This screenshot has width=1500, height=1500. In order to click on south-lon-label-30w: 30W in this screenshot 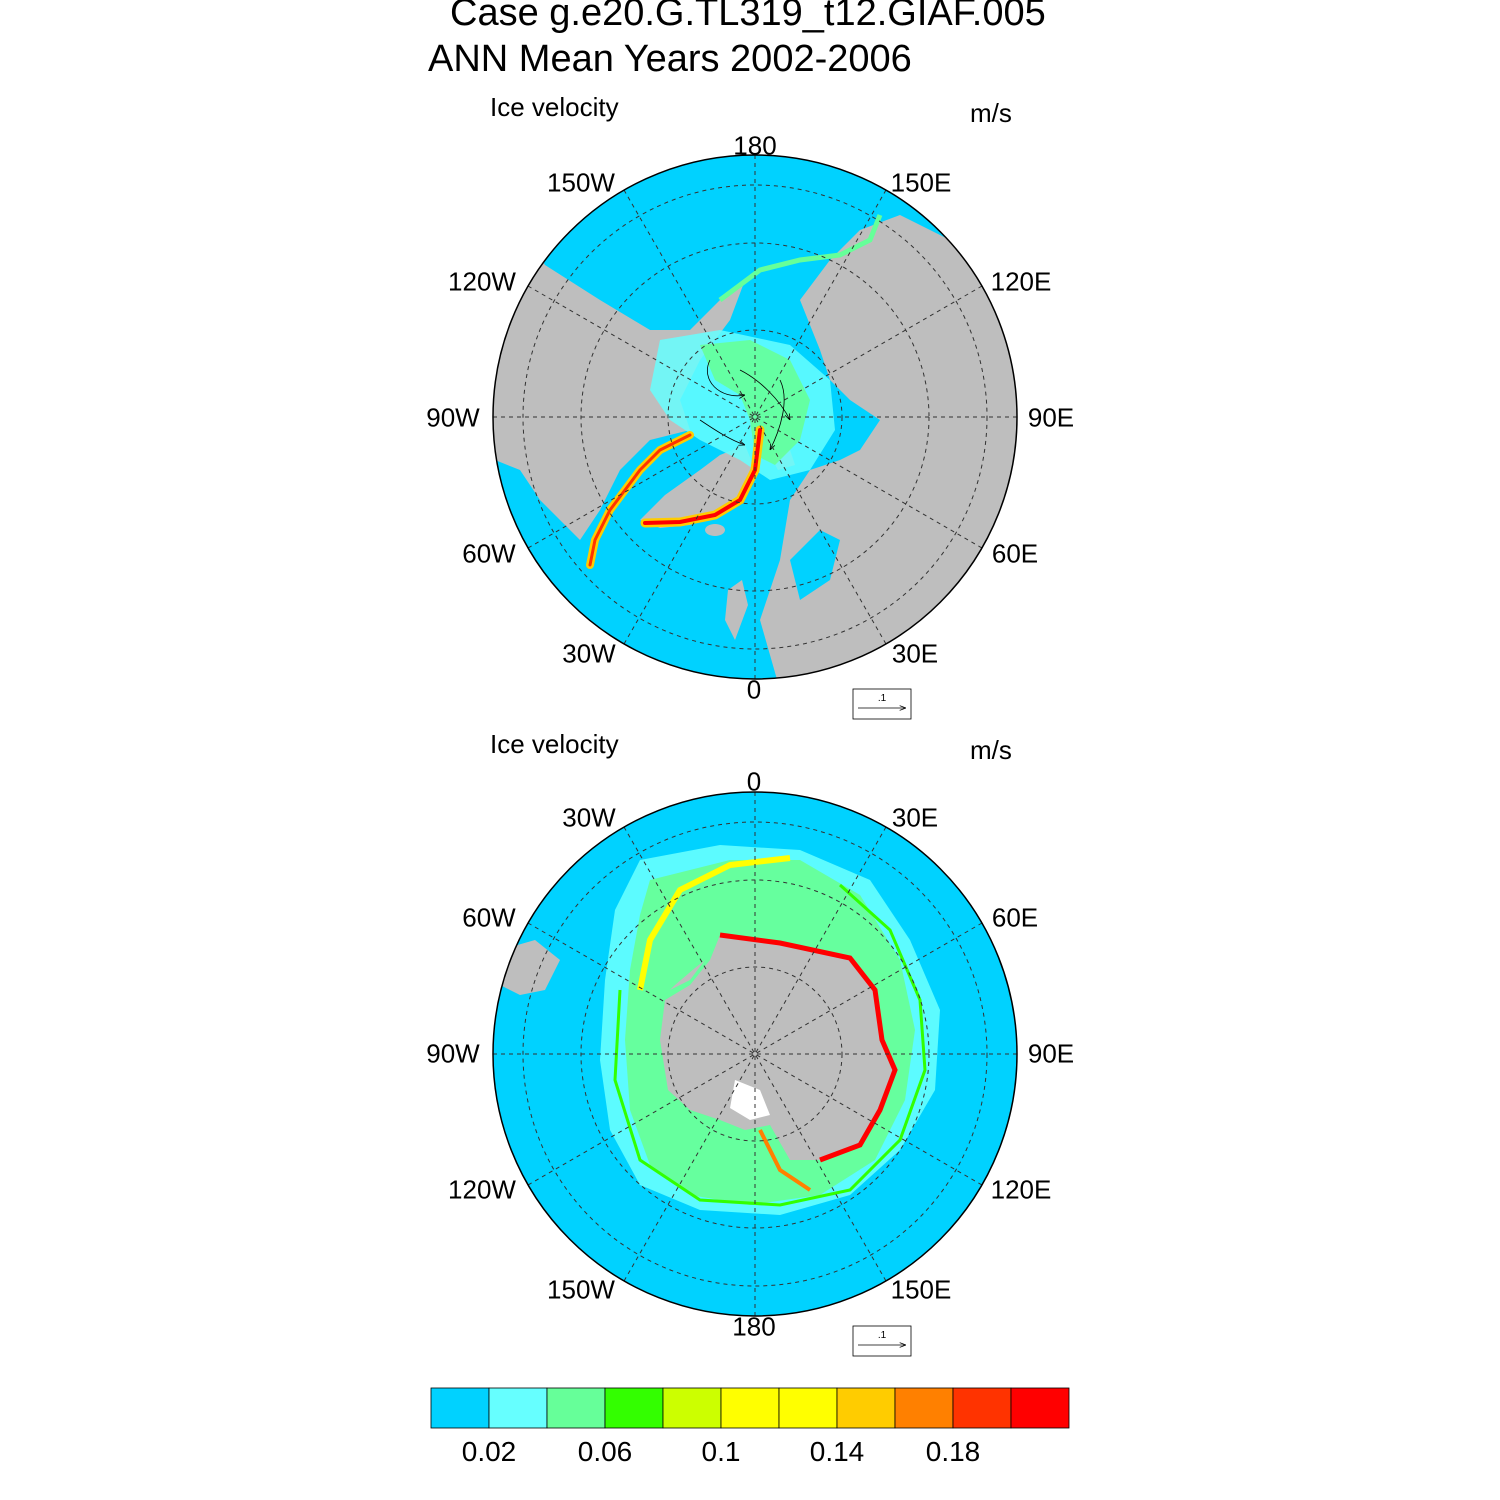, I will do `click(589, 817)`.